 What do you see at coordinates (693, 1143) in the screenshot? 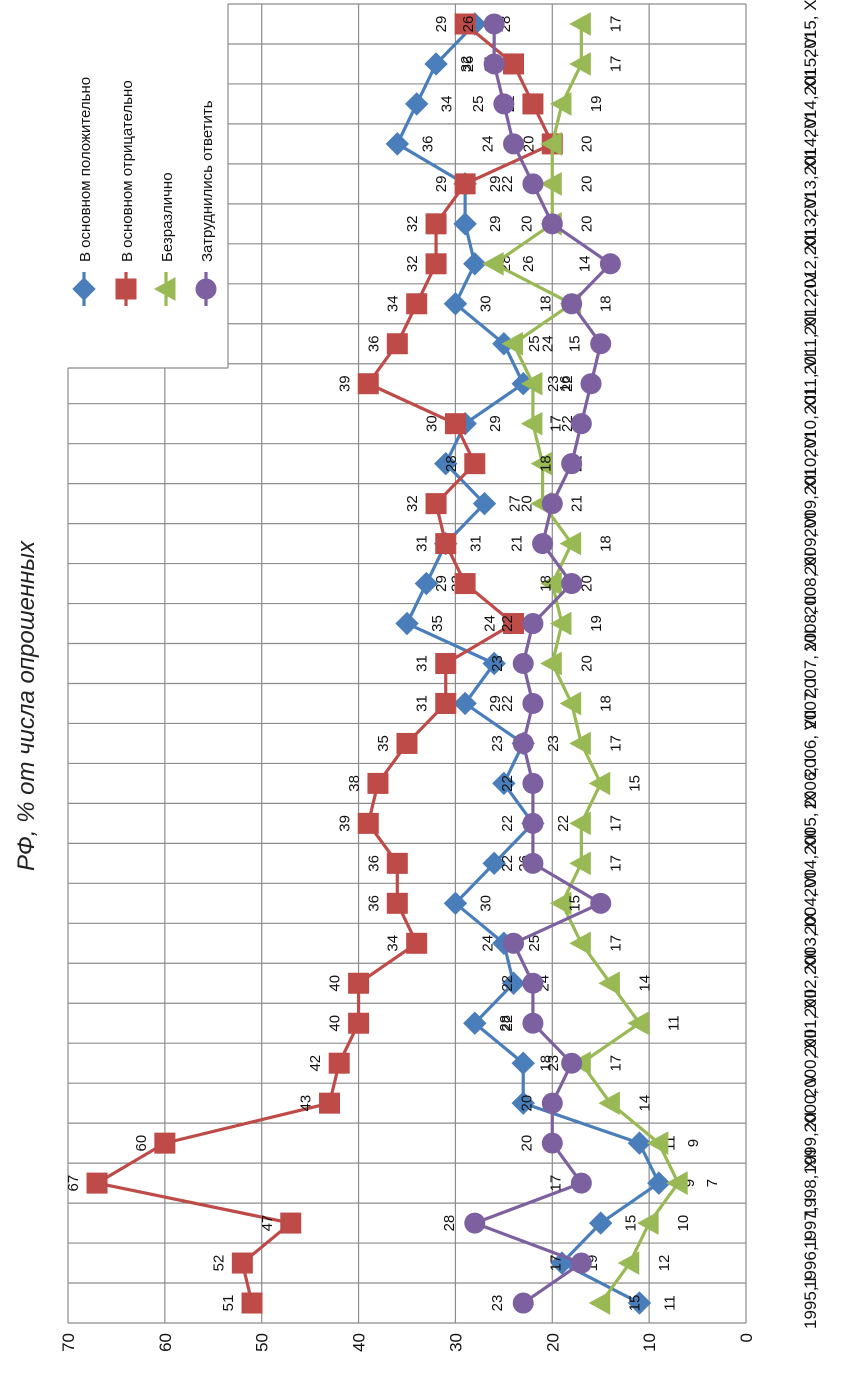
I see `data-label: 9` at bounding box center [693, 1143].